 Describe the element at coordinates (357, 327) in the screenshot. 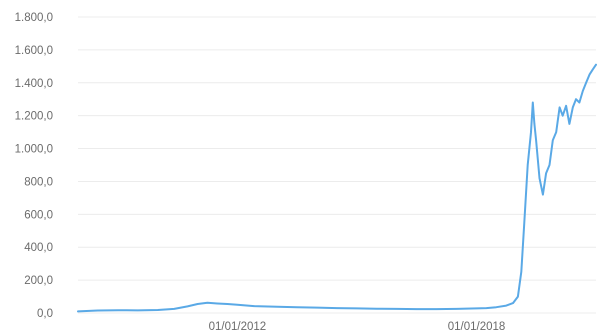

I see `x-axis: 01/01/2012 01/01/2018` at that location.